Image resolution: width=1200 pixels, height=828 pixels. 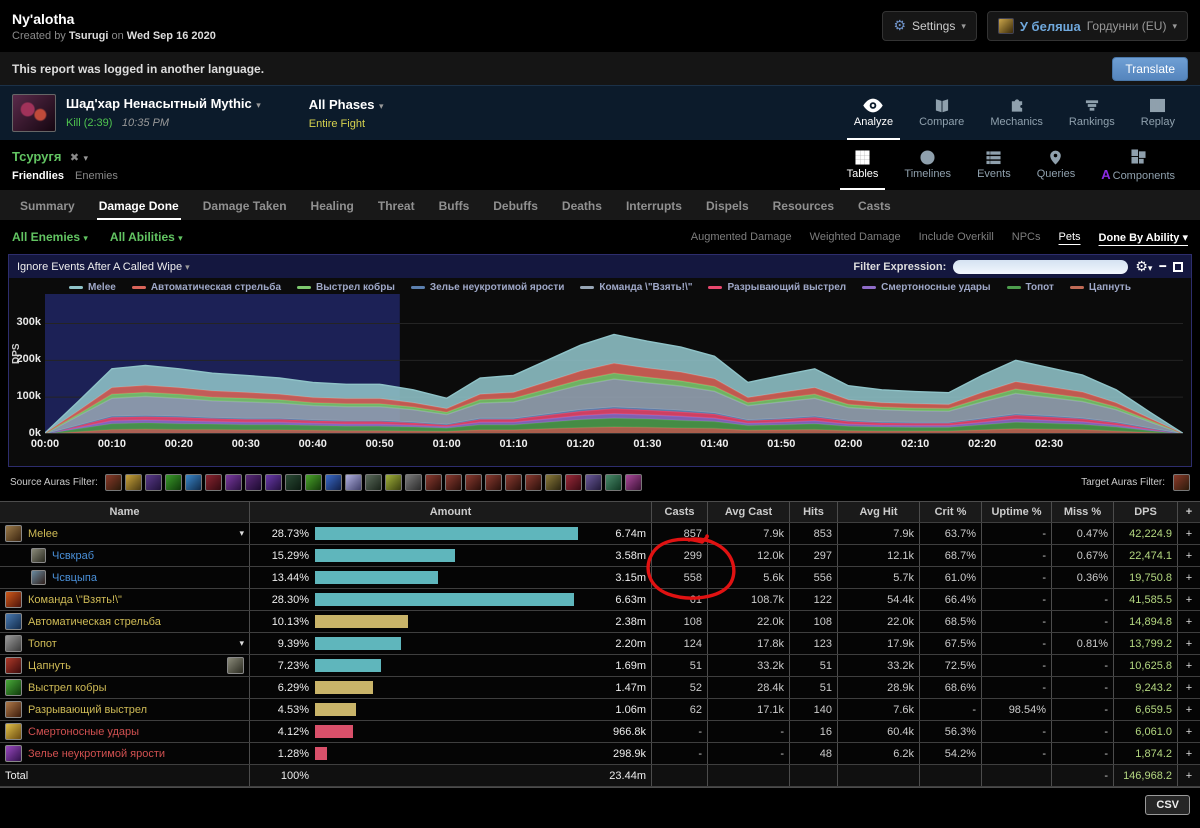 I want to click on tab-replay: Replay, so click(x=1158, y=113).